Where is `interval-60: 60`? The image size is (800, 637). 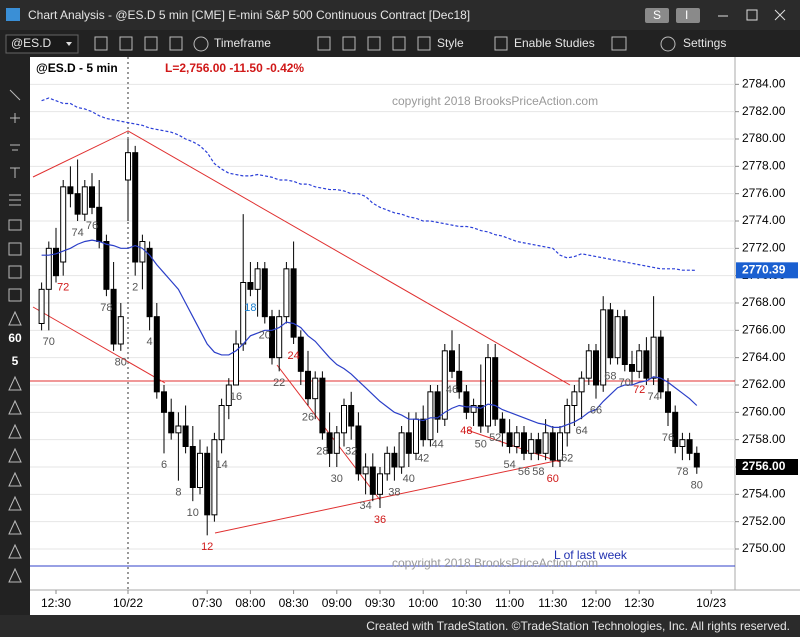 interval-60: 60 is located at coordinates (15, 338).